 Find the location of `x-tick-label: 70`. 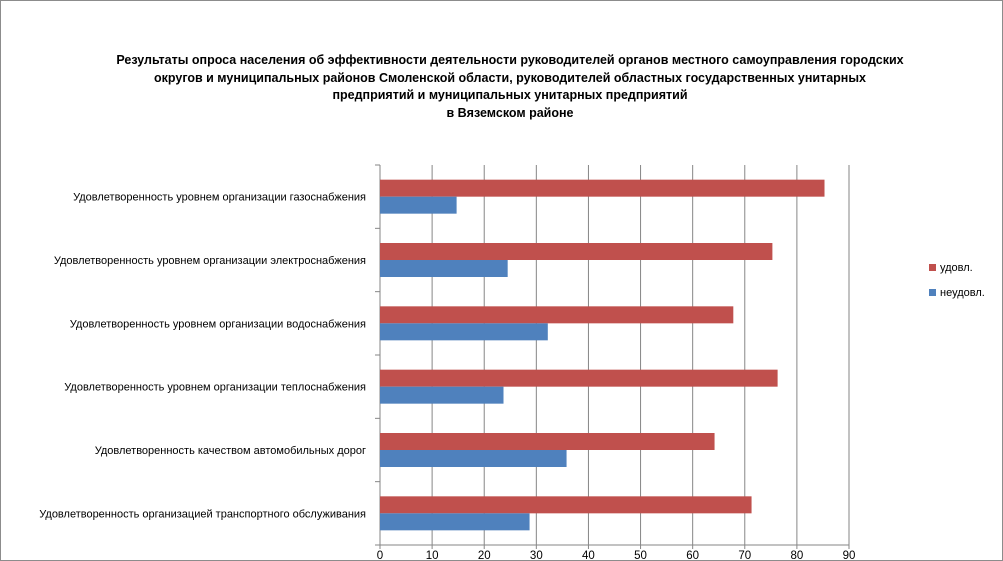

x-tick-label: 70 is located at coordinates (744, 555).